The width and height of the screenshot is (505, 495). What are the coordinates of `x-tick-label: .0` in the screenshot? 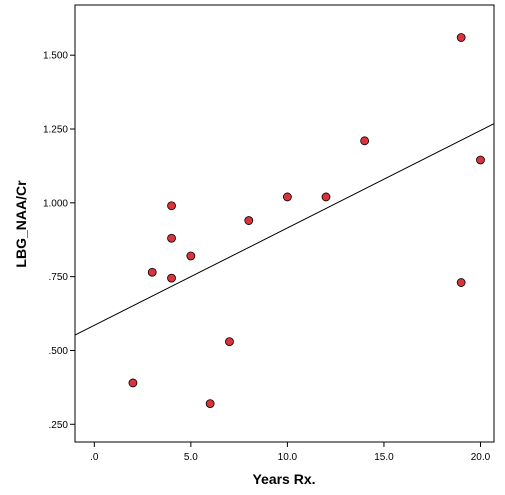 It's located at (94, 457).